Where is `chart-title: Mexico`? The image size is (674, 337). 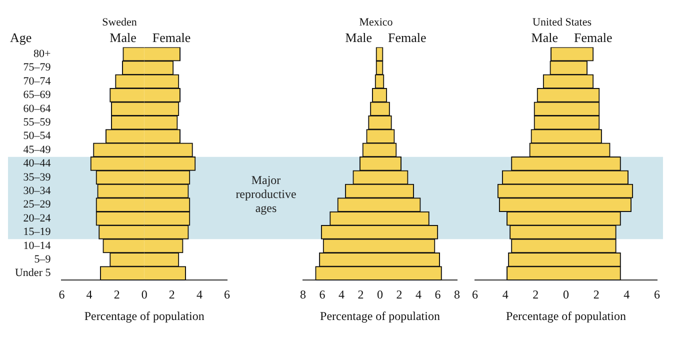 chart-title: Mexico is located at coordinates (376, 22).